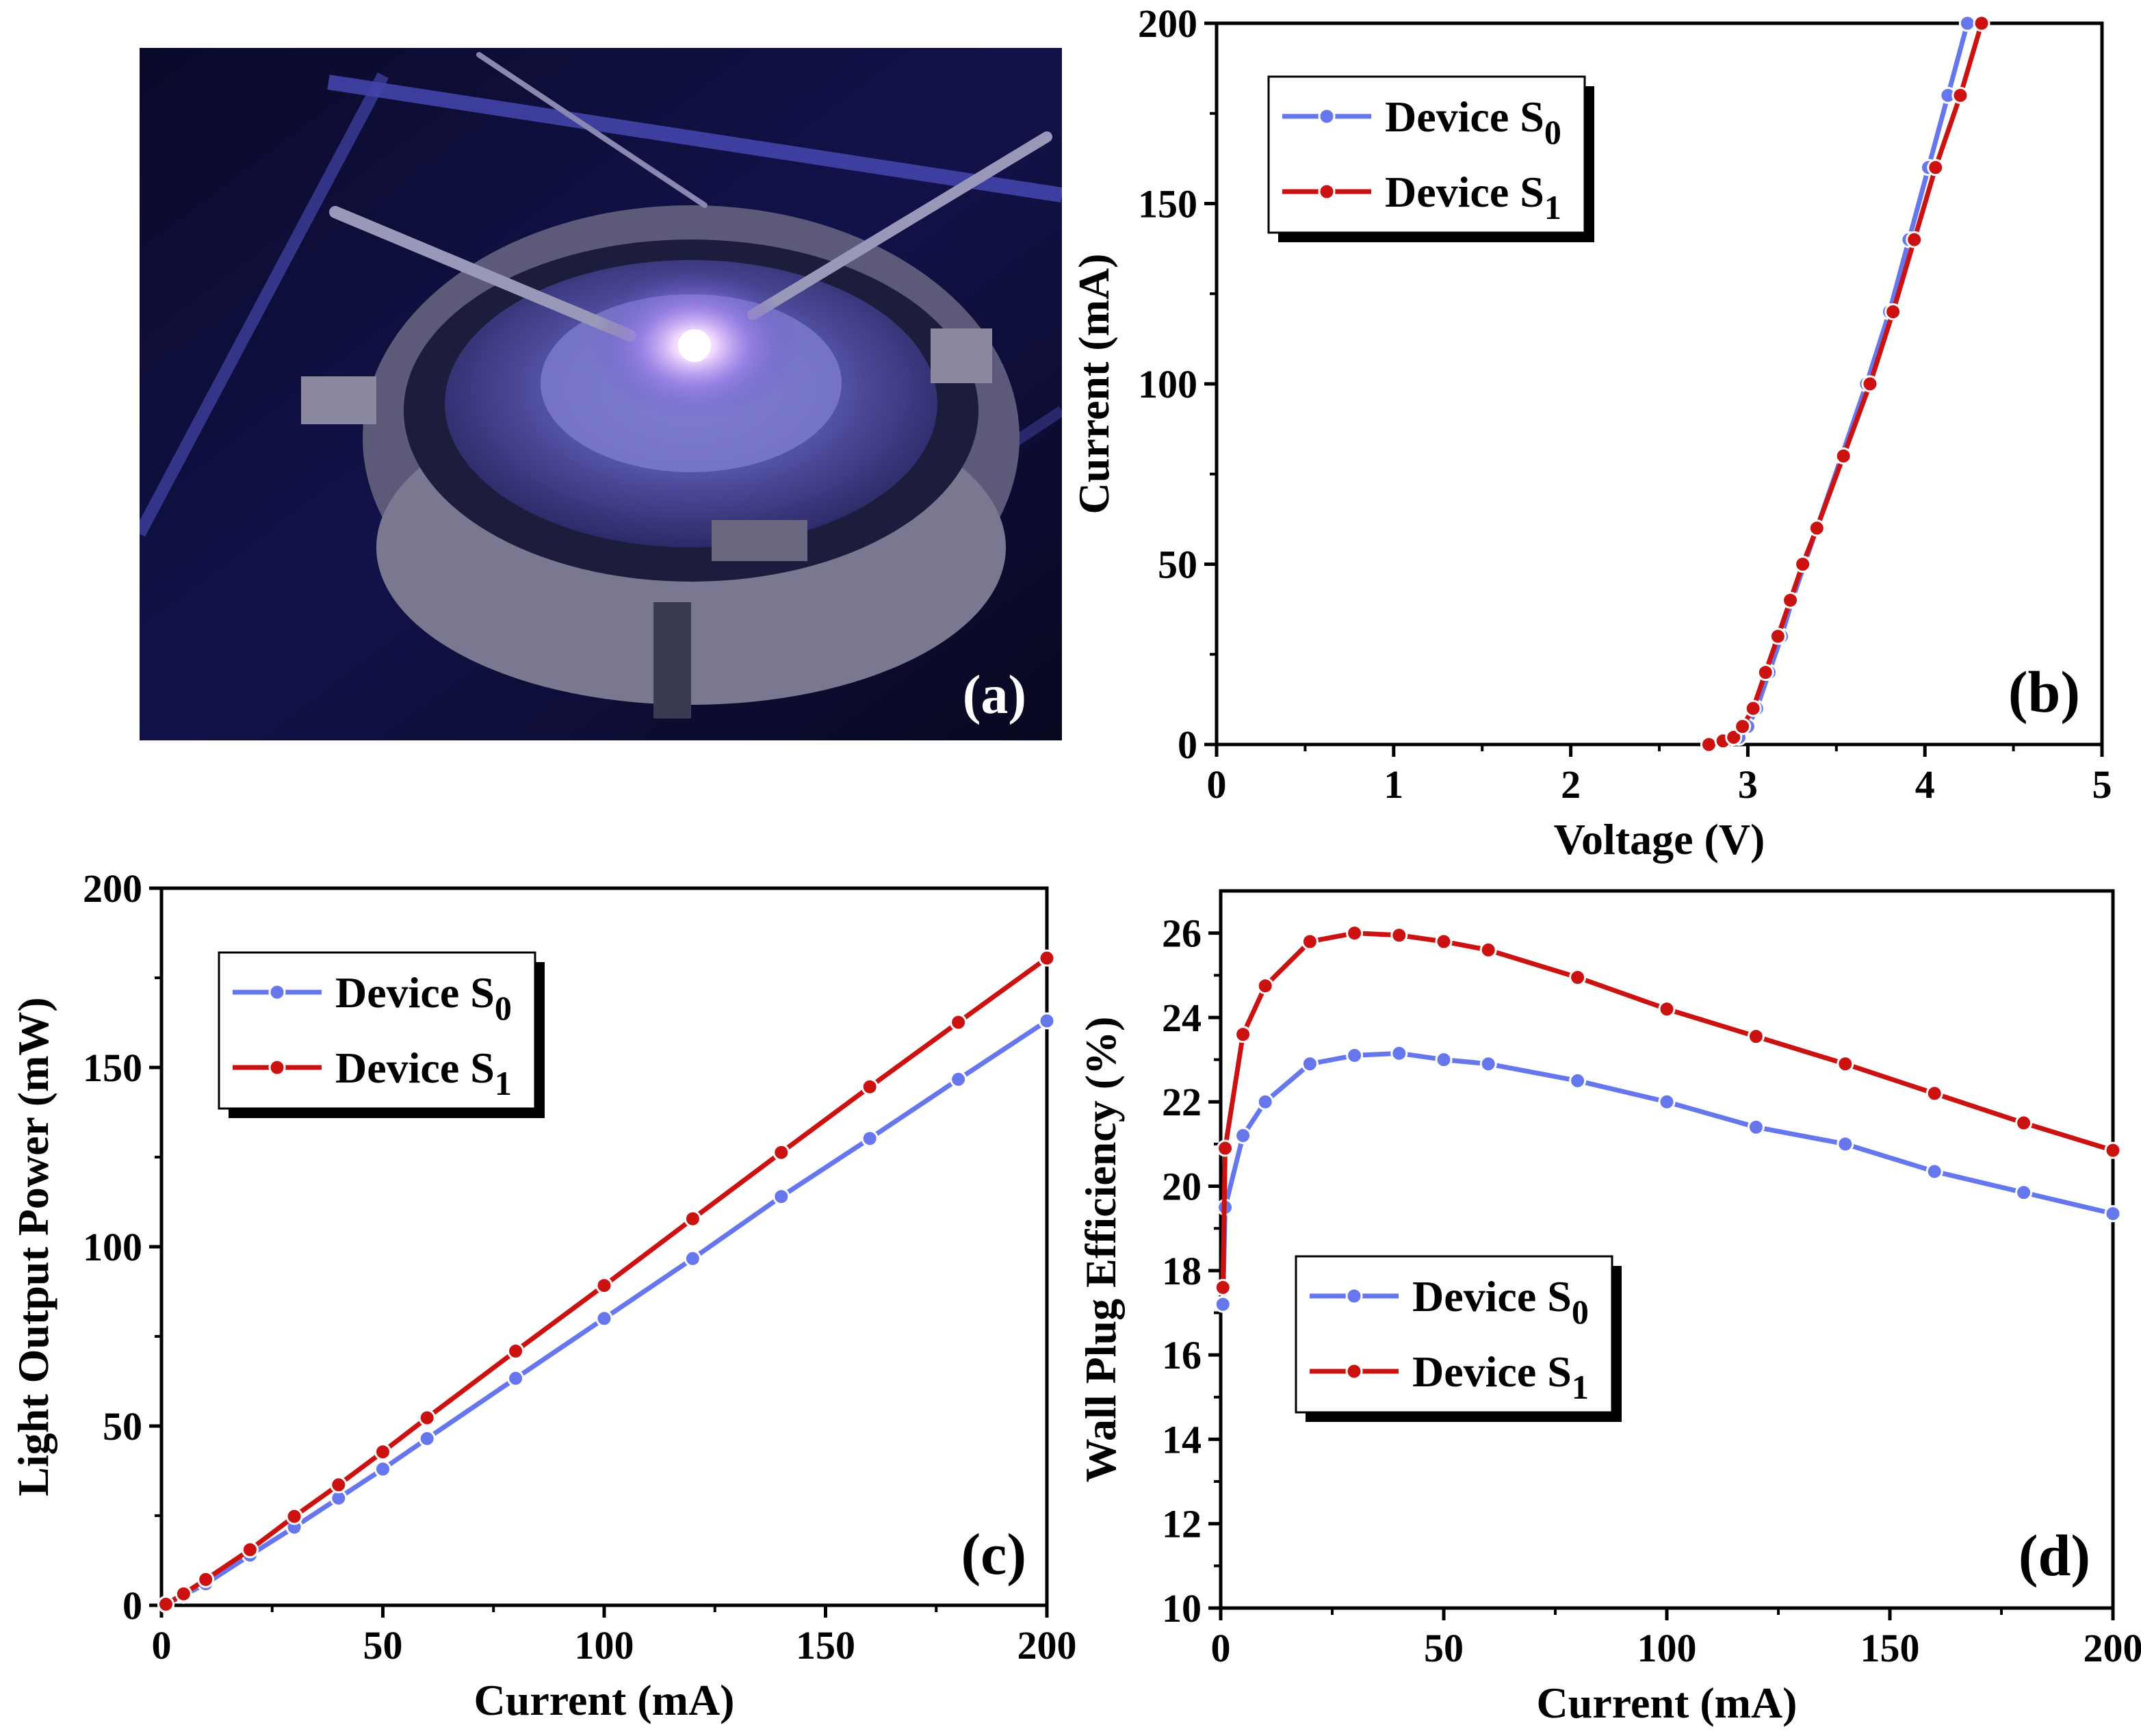  Describe the element at coordinates (1100, 1250) in the screenshot. I see `y-axis-label: Wall Plug Efficiency (%)` at that location.